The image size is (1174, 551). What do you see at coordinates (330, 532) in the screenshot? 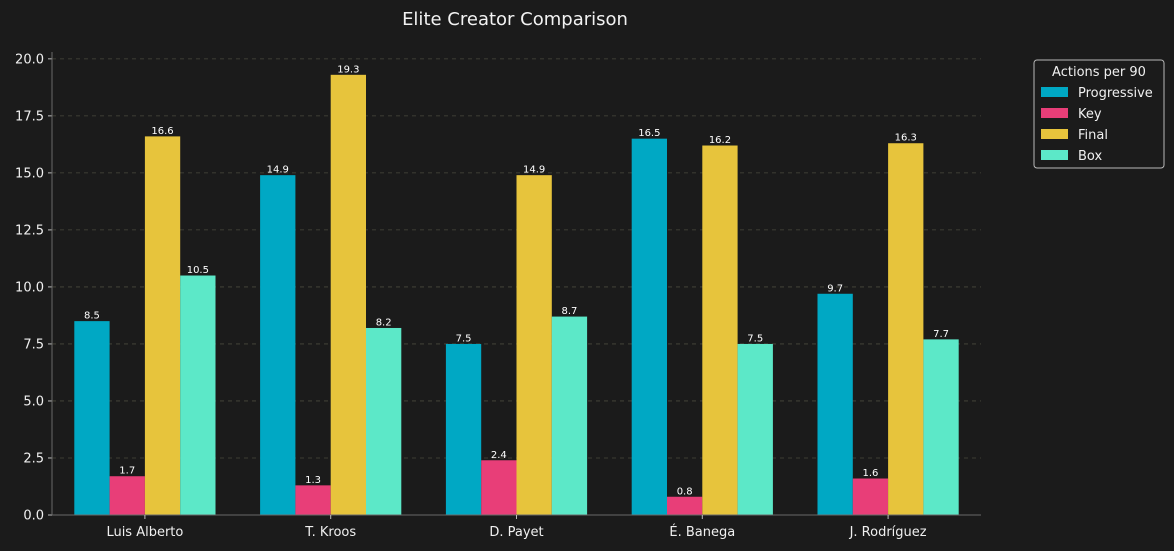
I see `x-tick-label: T. Kroos` at bounding box center [330, 532].